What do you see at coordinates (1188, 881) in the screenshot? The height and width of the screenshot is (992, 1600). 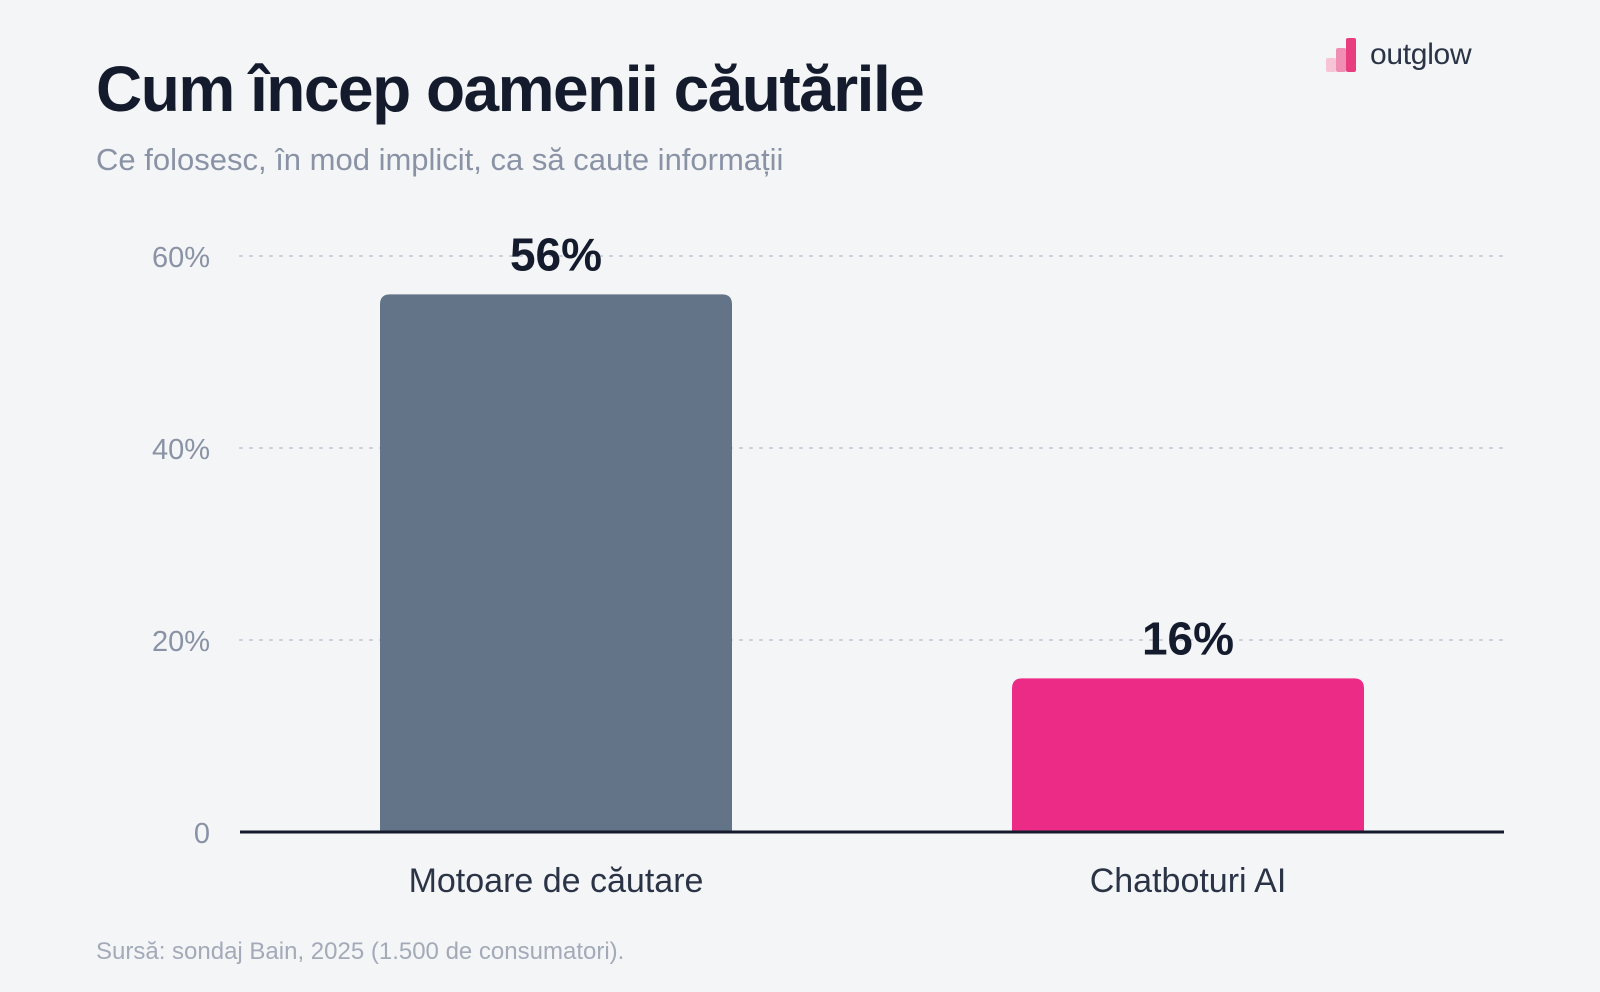 I see `x-category-label: Chatboturi AI` at bounding box center [1188, 881].